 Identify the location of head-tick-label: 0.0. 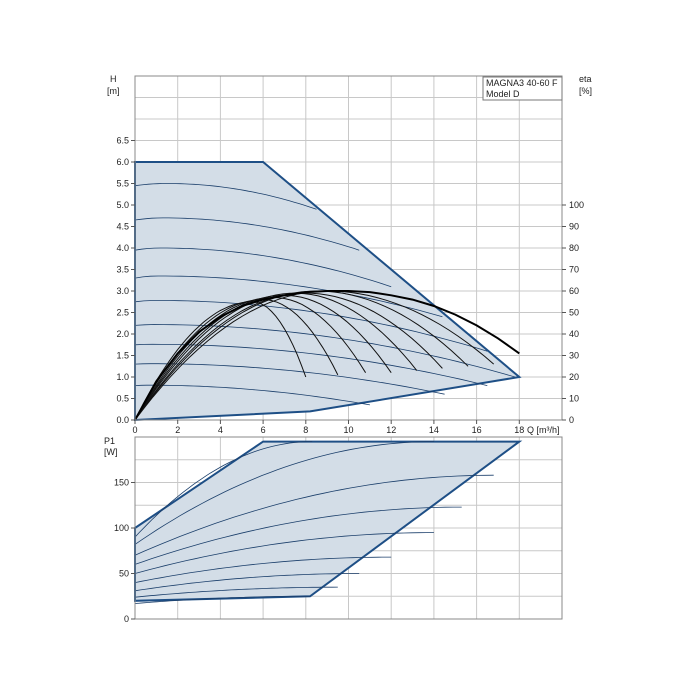
(122, 420).